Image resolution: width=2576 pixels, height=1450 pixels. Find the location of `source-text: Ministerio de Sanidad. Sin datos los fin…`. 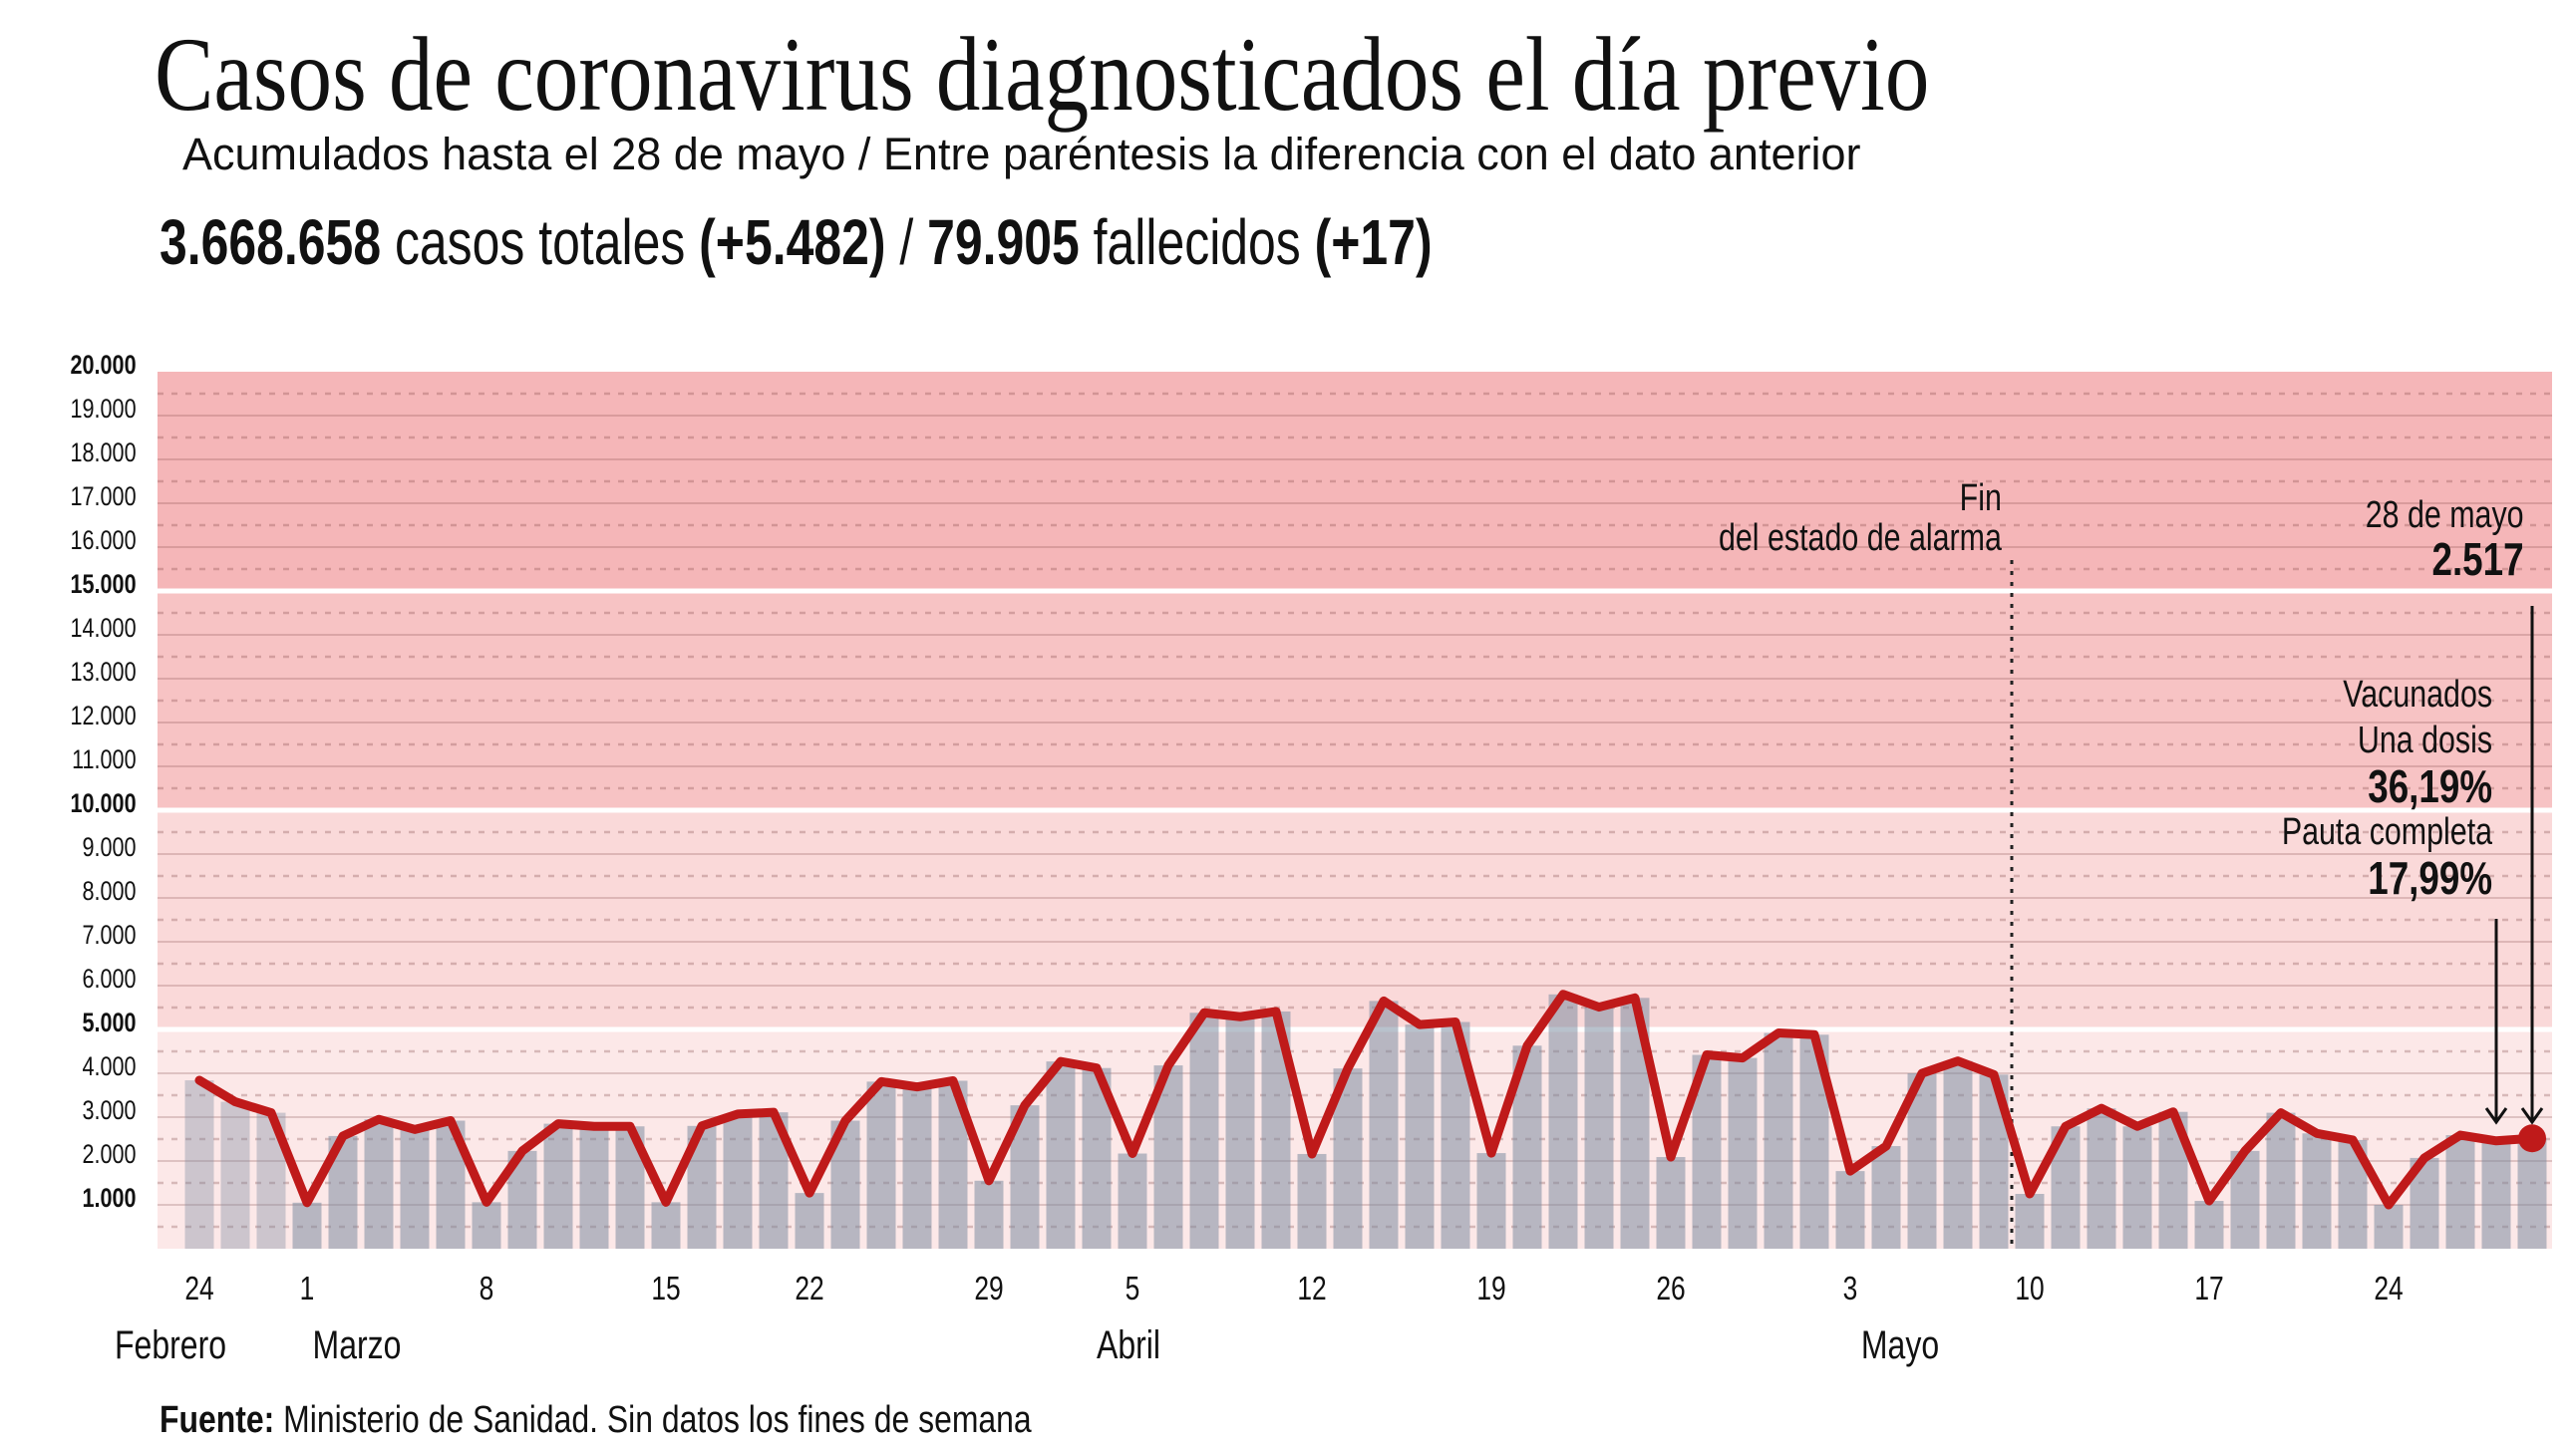

source-text: Ministerio de Sanidad. Sin datos los fin… is located at coordinates (653, 1420).